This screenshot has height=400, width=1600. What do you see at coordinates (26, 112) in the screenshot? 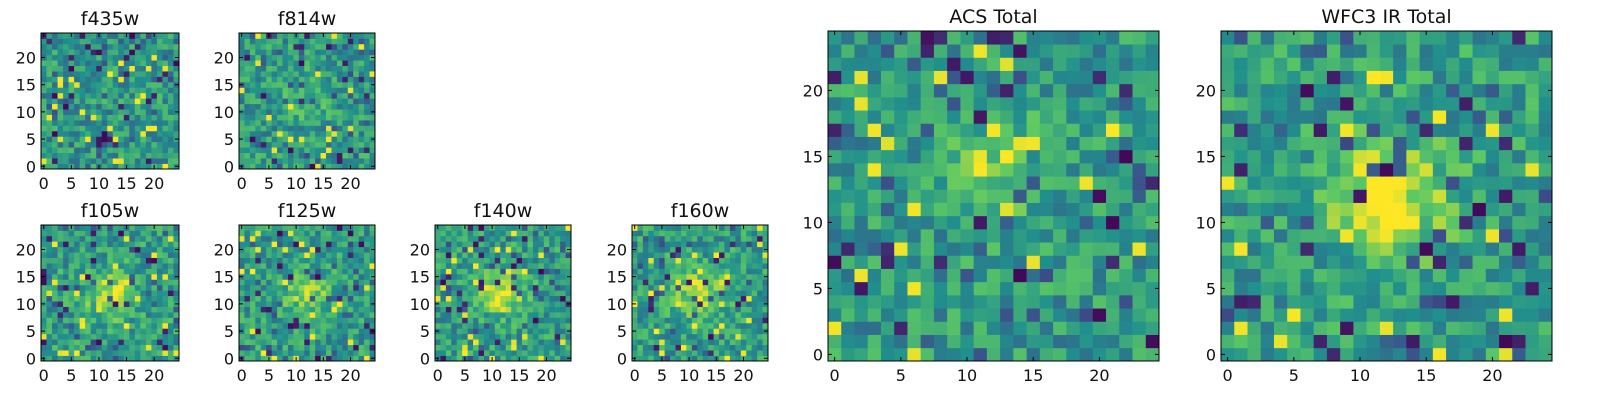
I see `y-tick-label: 10` at bounding box center [26, 112].